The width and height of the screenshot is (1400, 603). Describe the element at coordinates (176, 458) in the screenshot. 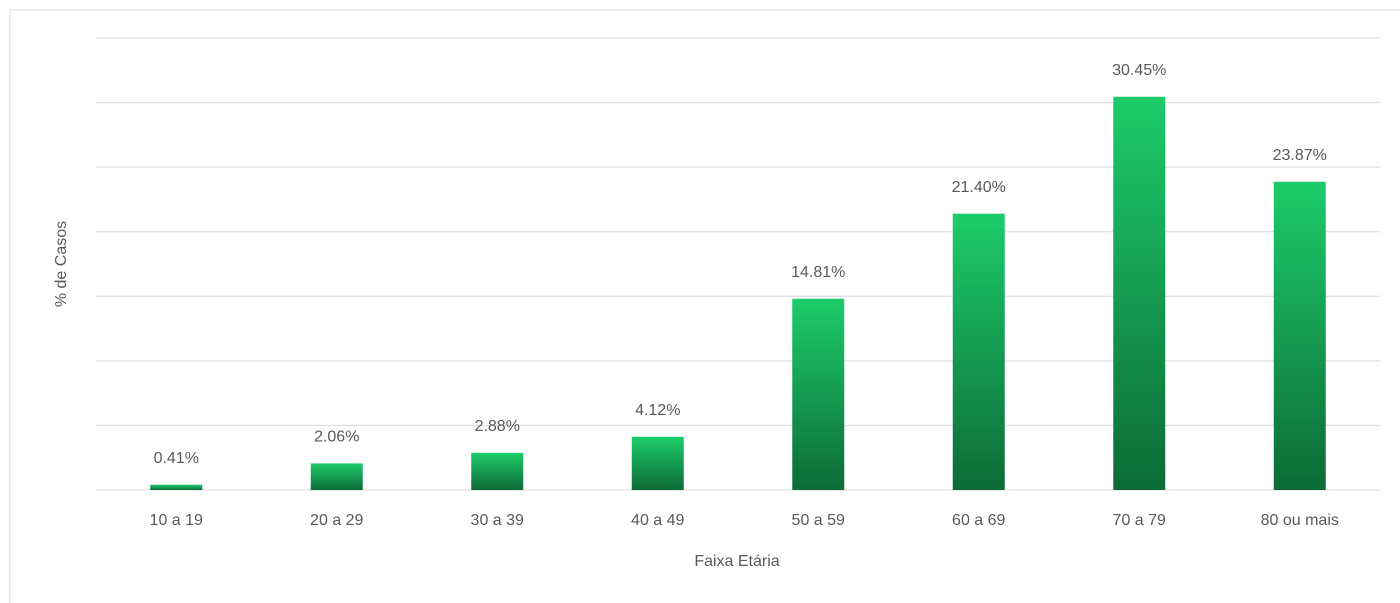

I see `data-label: 0.41%` at that location.